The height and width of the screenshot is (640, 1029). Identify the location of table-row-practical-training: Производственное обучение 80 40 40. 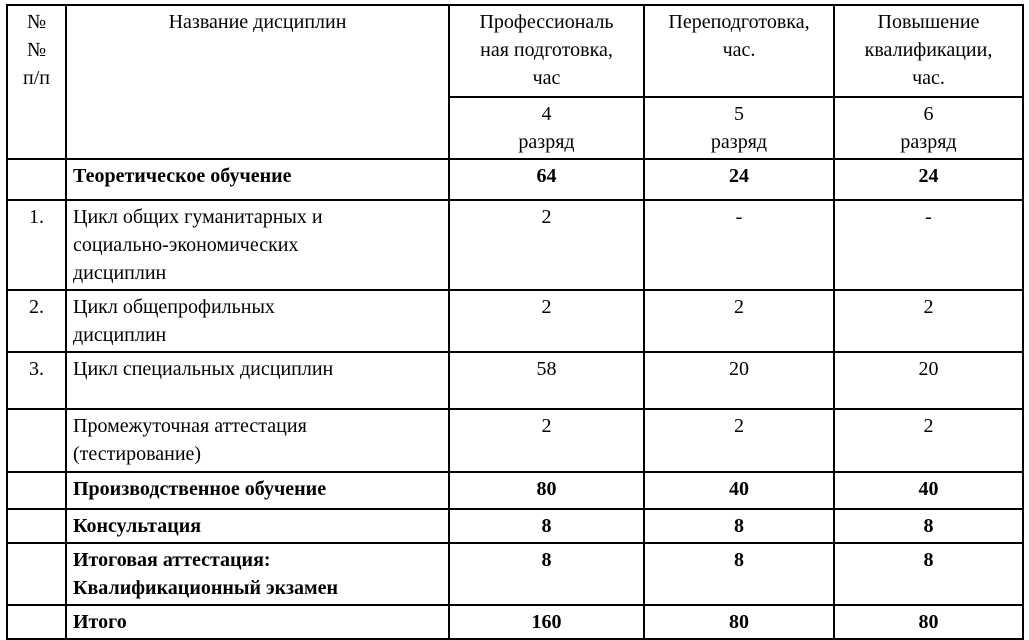
(515, 490).